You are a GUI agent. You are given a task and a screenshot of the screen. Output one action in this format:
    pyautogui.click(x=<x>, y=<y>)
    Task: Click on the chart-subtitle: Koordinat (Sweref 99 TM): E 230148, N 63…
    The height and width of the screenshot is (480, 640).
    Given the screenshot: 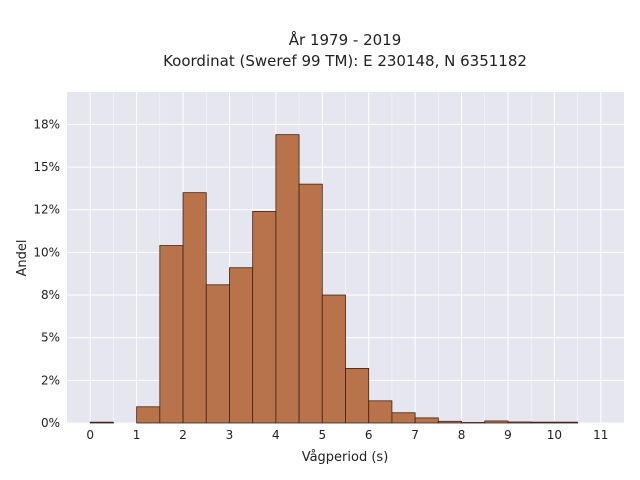 What is the action you would take?
    pyautogui.click(x=345, y=61)
    